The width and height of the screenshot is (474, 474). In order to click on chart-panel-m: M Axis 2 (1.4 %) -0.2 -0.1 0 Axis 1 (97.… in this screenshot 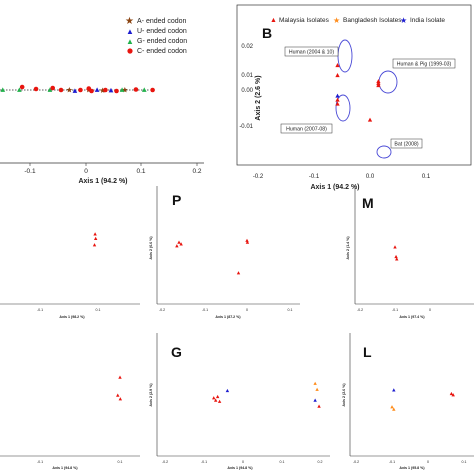, I will do `click(410, 252)`.